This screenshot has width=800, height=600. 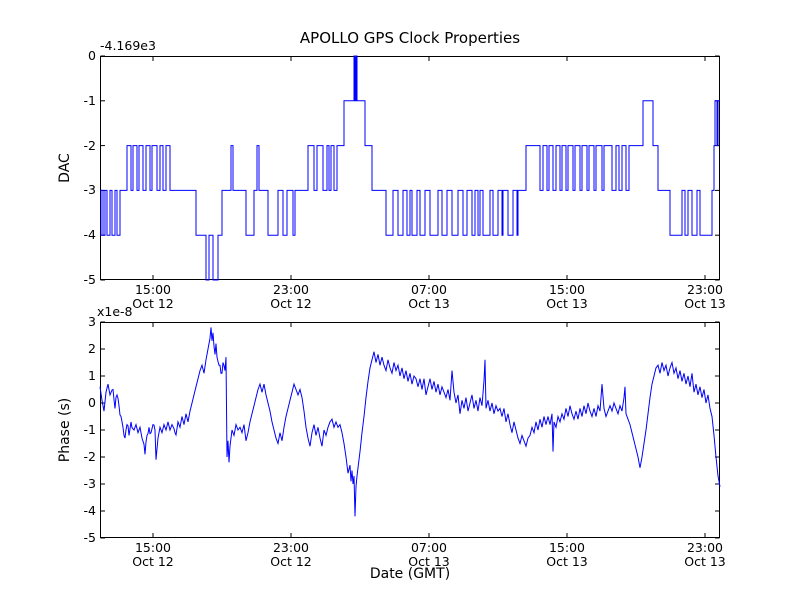 What do you see at coordinates (410, 38) in the screenshot?
I see `chart-title: APOLLO GPS Clock Properties` at bounding box center [410, 38].